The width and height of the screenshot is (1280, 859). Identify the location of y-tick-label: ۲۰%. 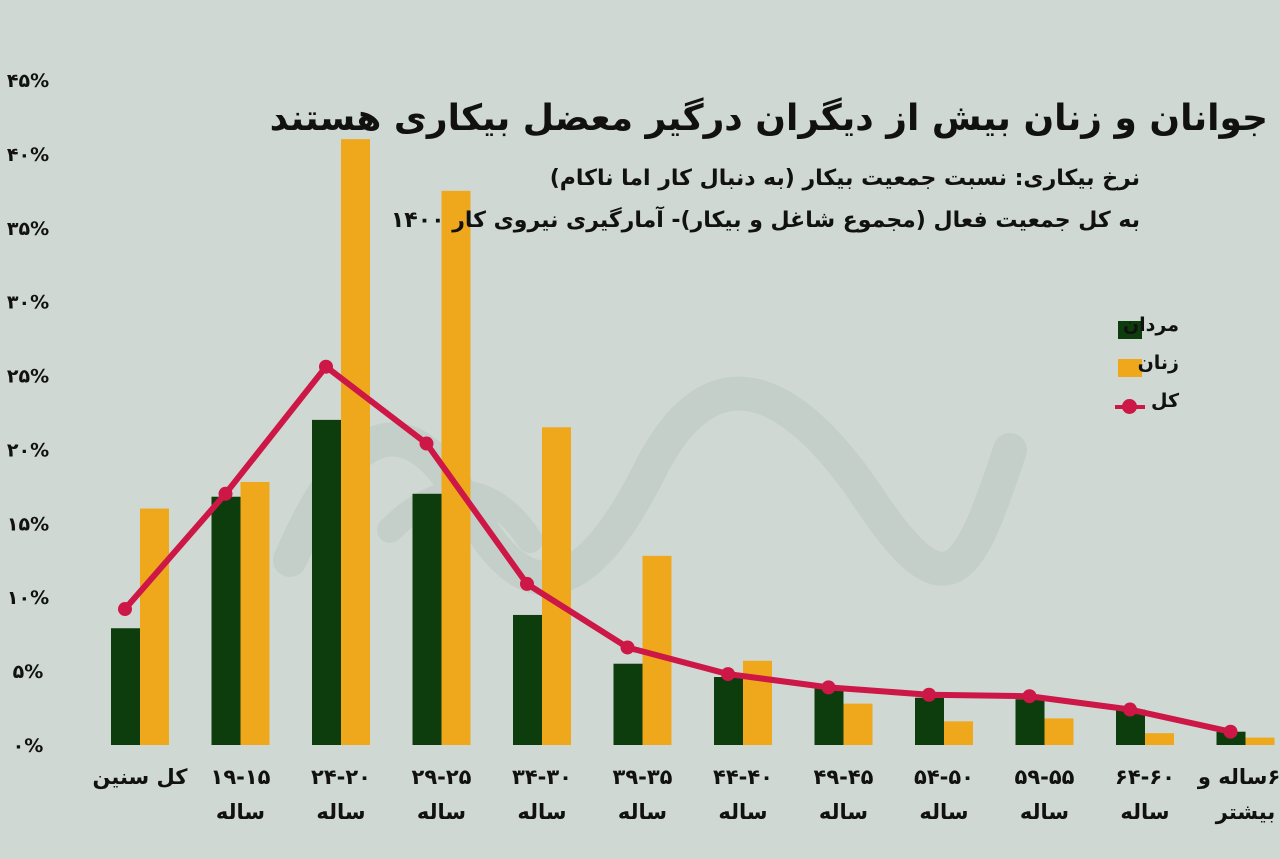
(28, 450).